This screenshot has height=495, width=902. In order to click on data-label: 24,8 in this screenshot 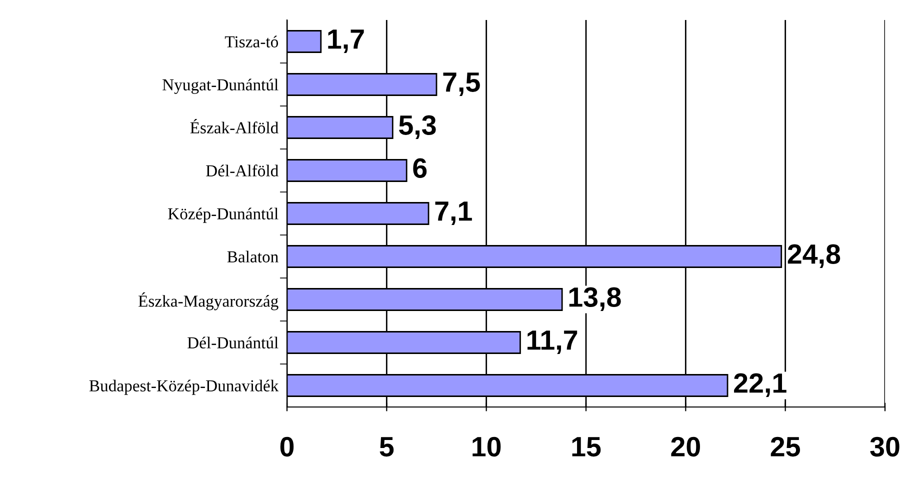, I will do `click(814, 256)`.